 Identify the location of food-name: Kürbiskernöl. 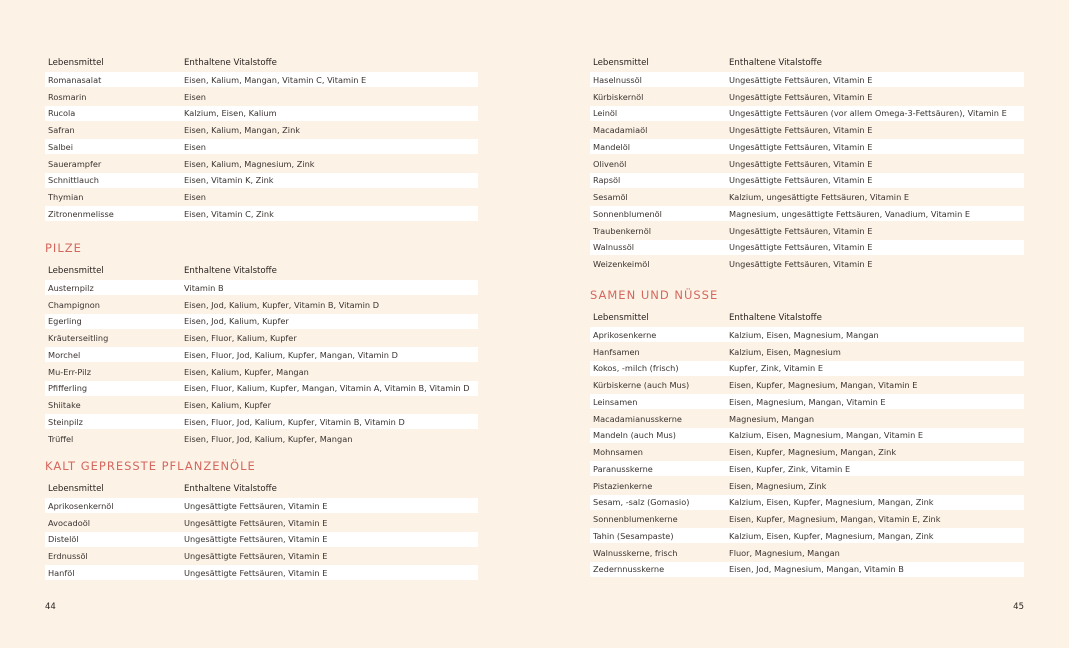
(618, 96).